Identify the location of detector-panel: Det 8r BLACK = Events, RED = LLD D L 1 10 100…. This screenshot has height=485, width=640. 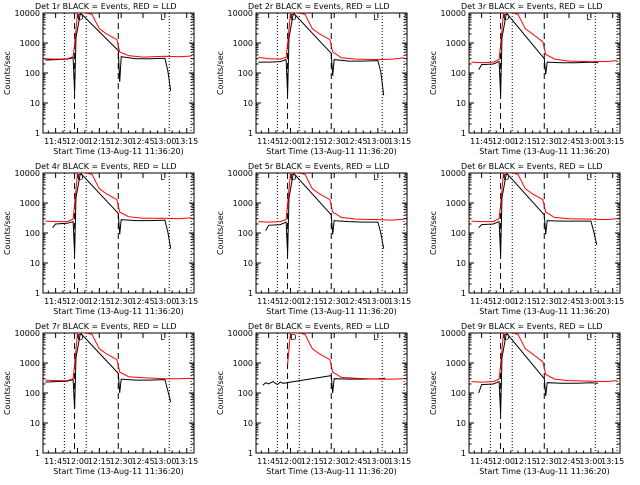
(319, 400).